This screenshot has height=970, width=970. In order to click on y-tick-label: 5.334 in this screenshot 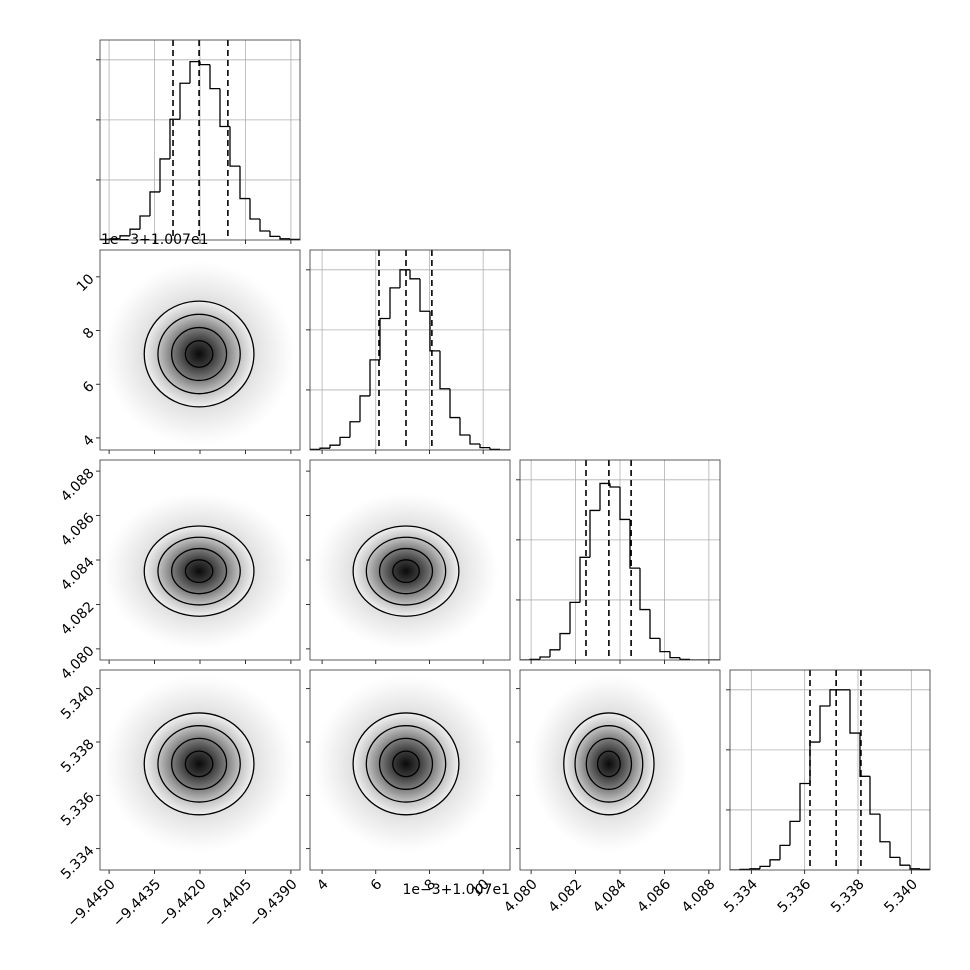, I will do `click(78, 863)`.